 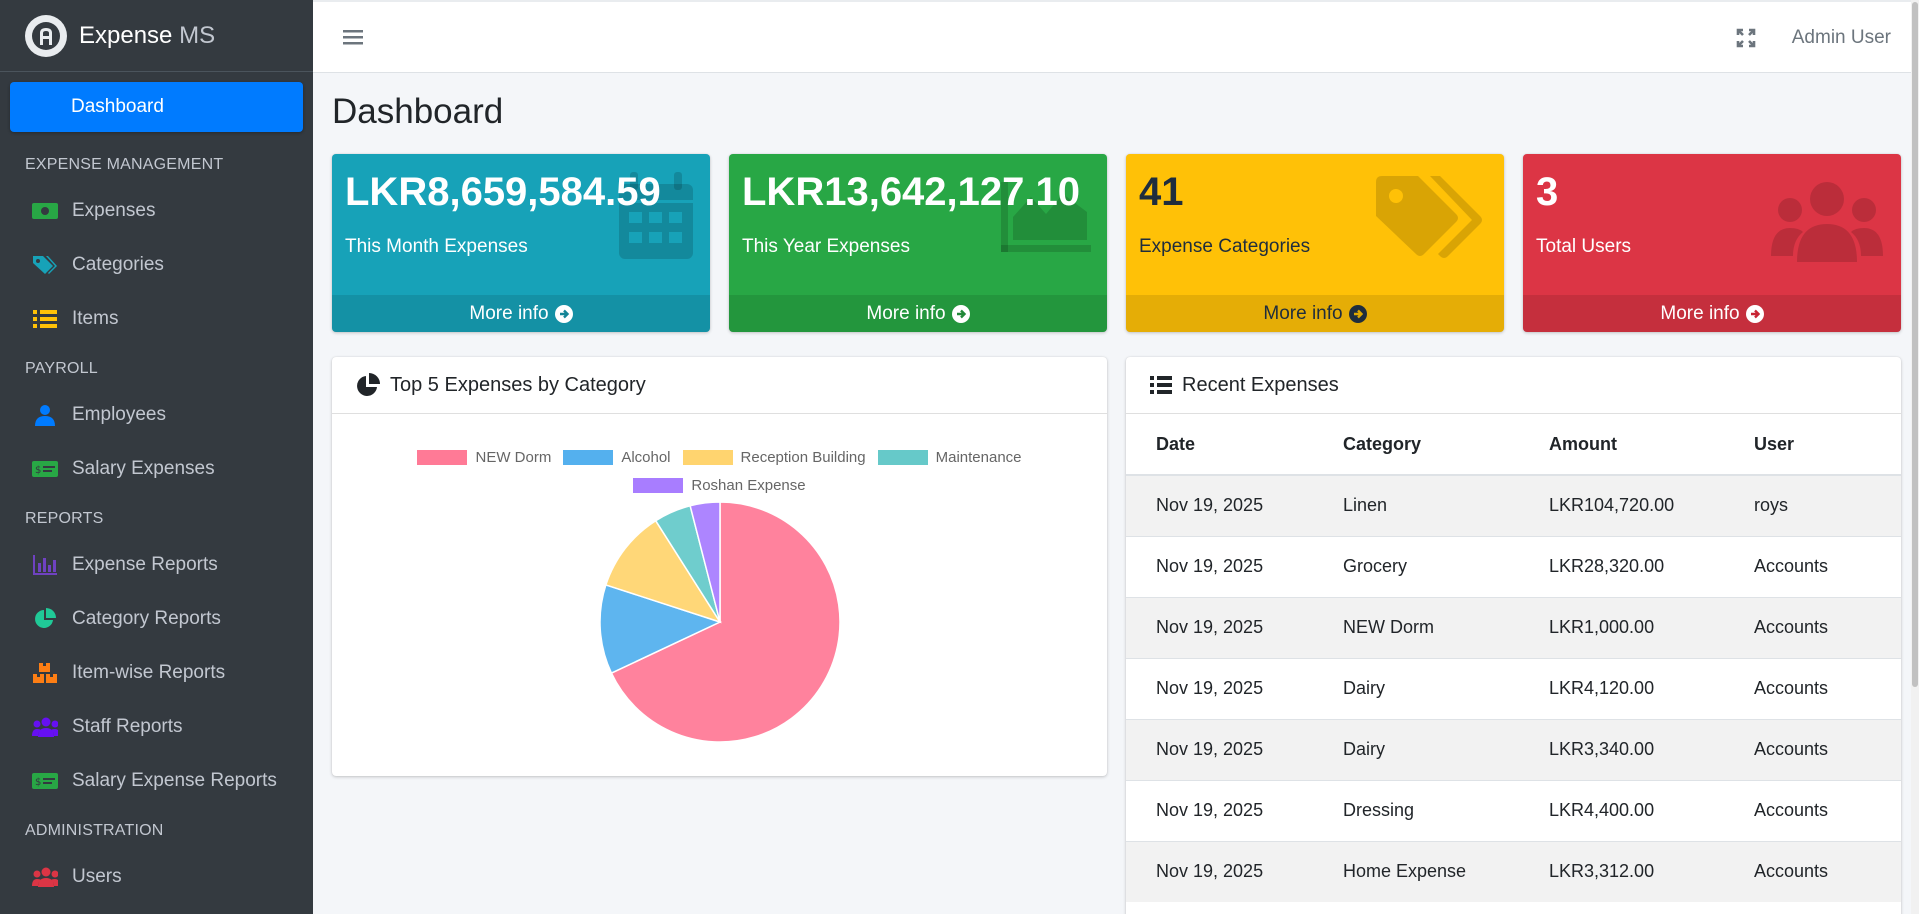 What do you see at coordinates (143, 468) in the screenshot?
I see `sidebar-item-label: Salary Expenses` at bounding box center [143, 468].